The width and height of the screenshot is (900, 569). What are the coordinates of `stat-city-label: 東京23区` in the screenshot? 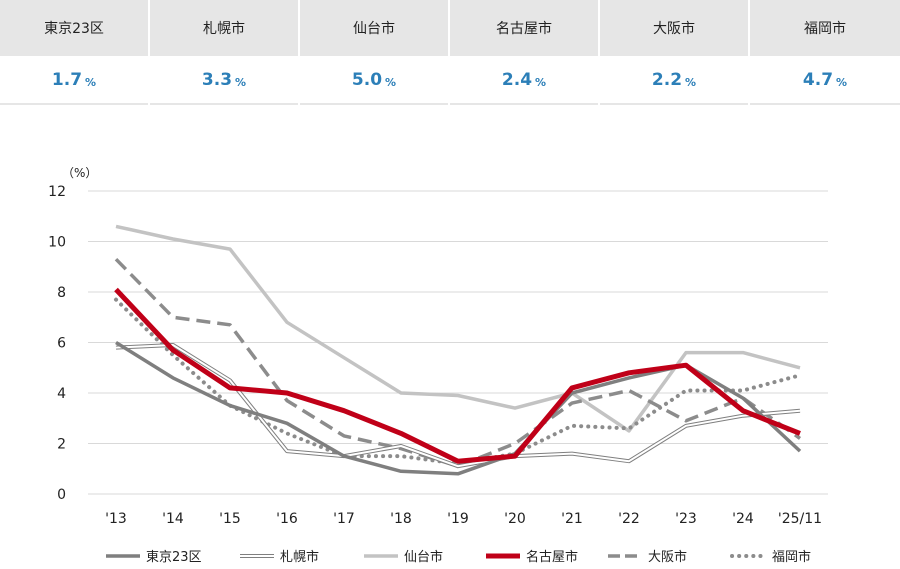 It's located at (74, 28).